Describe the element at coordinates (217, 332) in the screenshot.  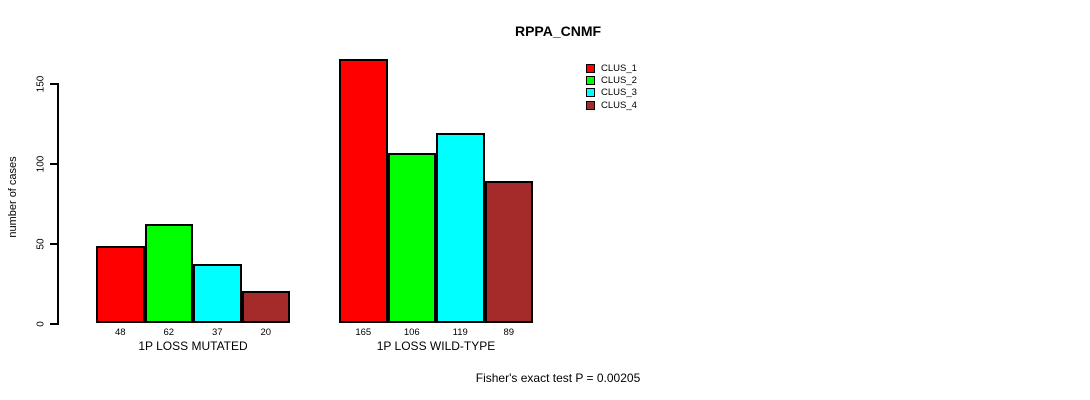
I see `bar-value-label: 37` at that location.